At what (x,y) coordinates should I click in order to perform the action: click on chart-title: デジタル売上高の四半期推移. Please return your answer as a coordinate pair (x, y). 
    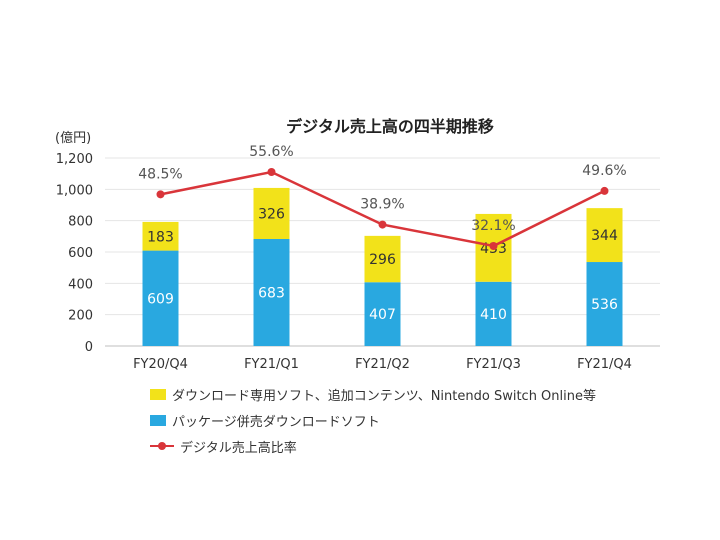
    Looking at the image, I should click on (390, 126).